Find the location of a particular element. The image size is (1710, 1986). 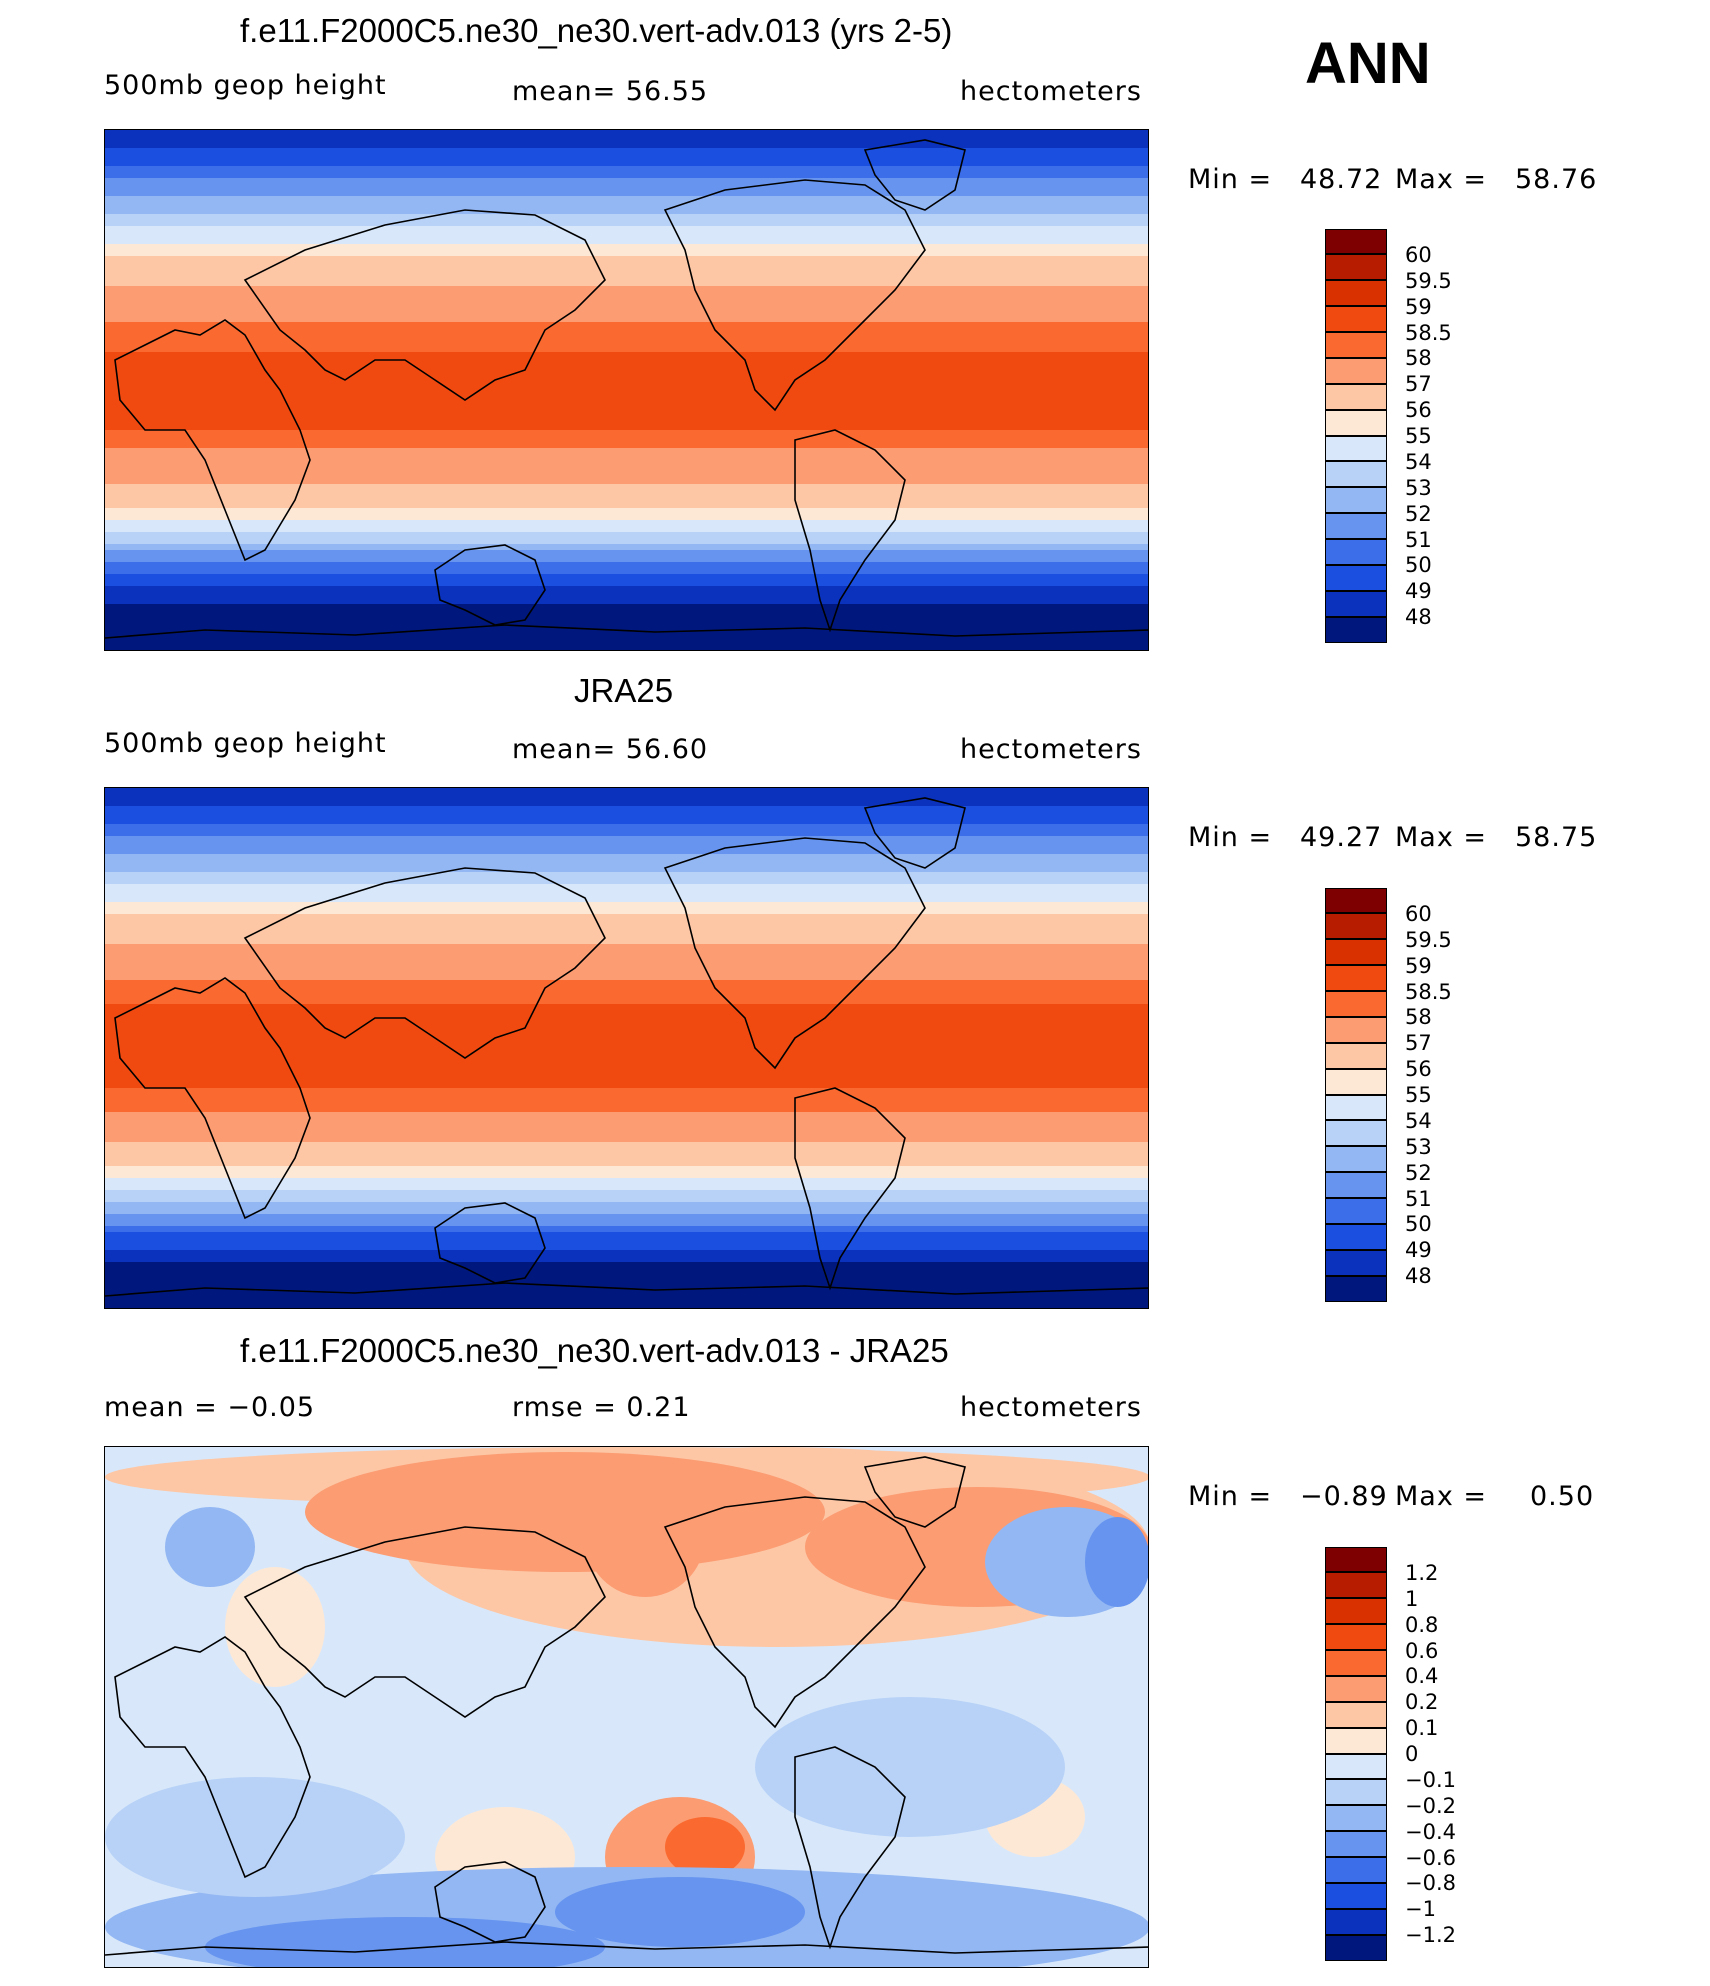

panel-1-colorbar is located at coordinates (1356, 435).